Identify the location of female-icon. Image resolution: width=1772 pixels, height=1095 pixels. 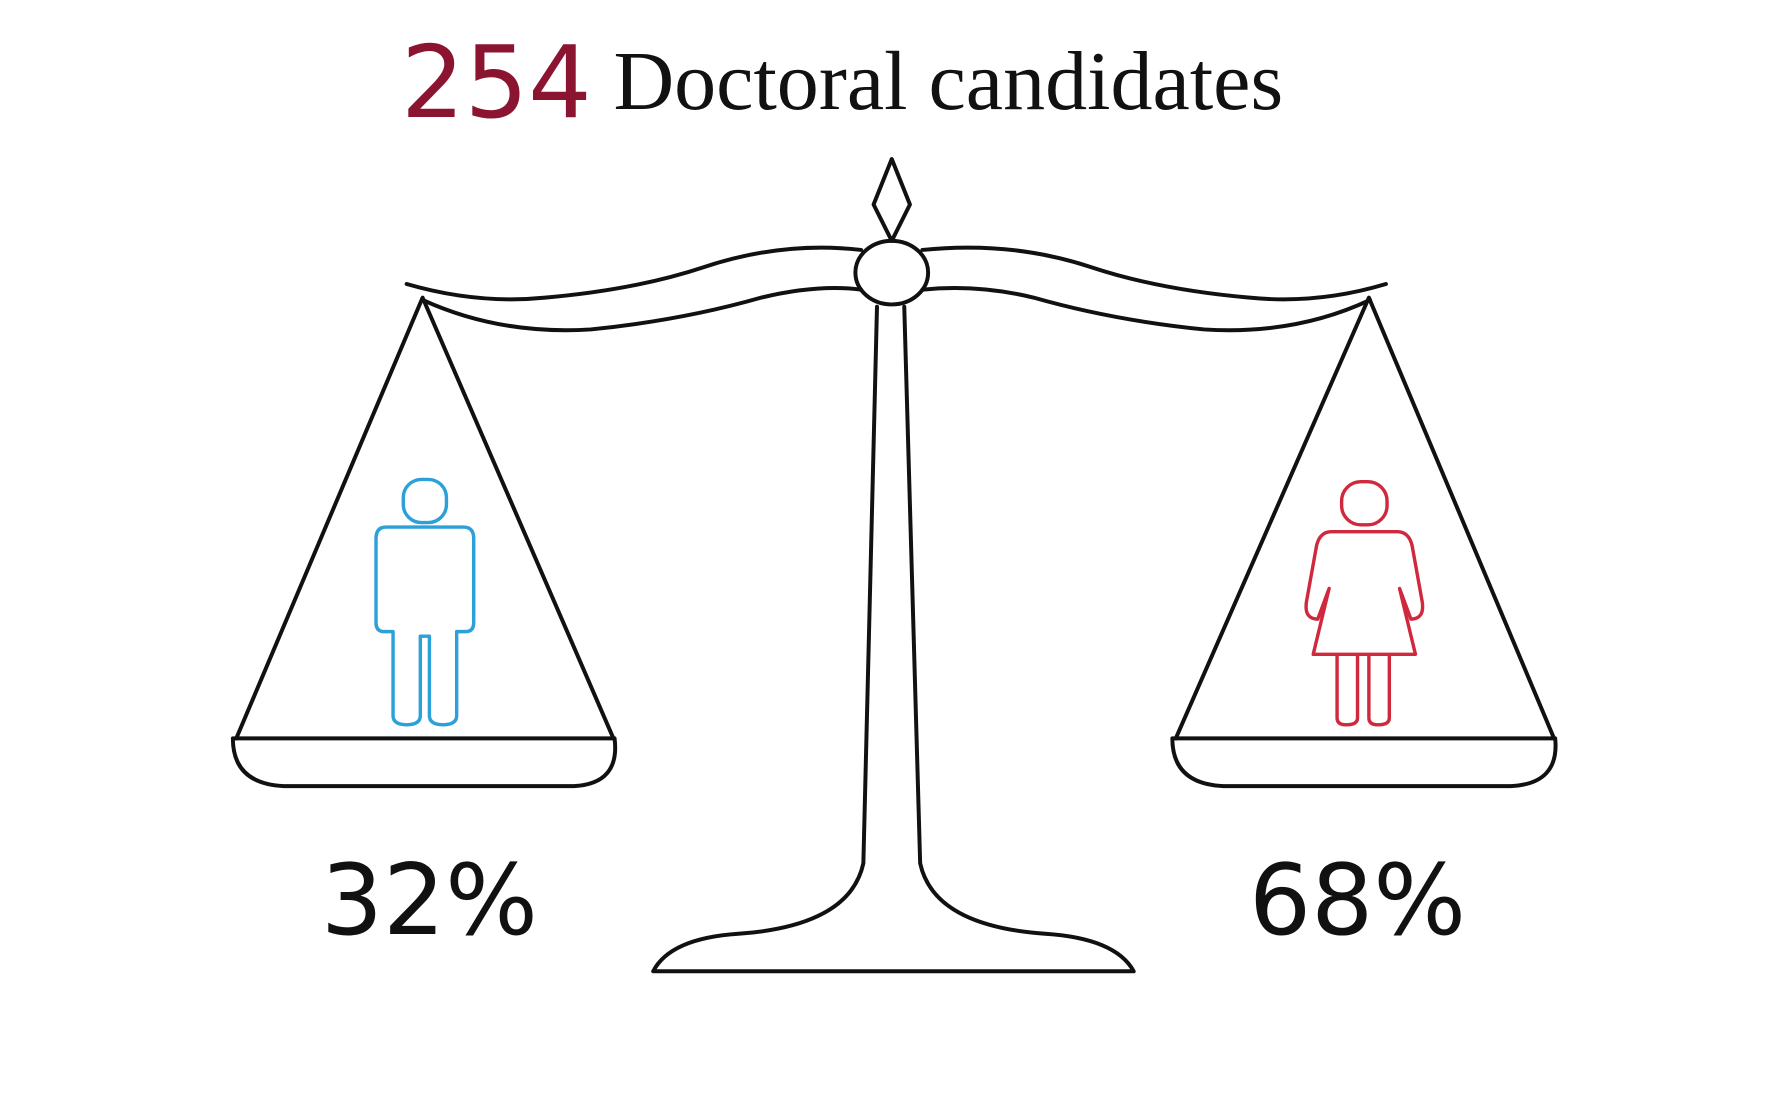
(1364, 603).